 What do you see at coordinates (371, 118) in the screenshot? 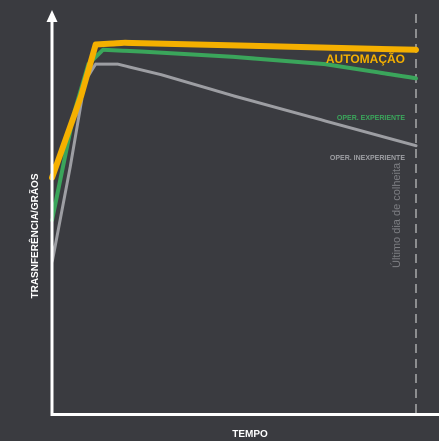
I see `series-label-experienced-operator: OPER. EXPERIENTE` at bounding box center [371, 118].